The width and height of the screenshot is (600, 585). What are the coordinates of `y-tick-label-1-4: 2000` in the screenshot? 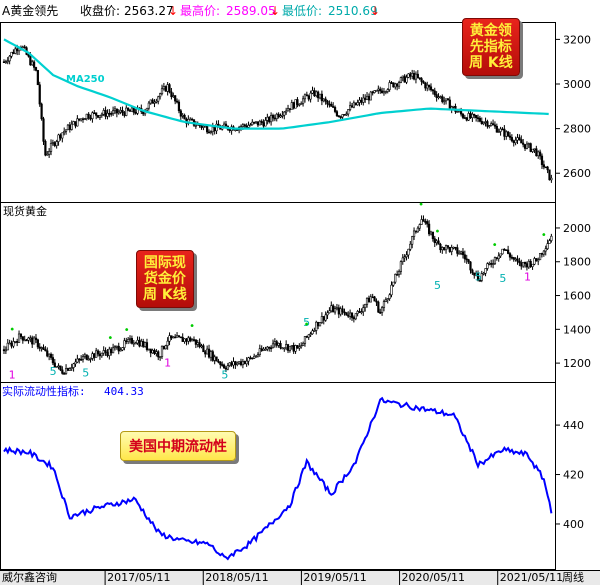 It's located at (577, 228).